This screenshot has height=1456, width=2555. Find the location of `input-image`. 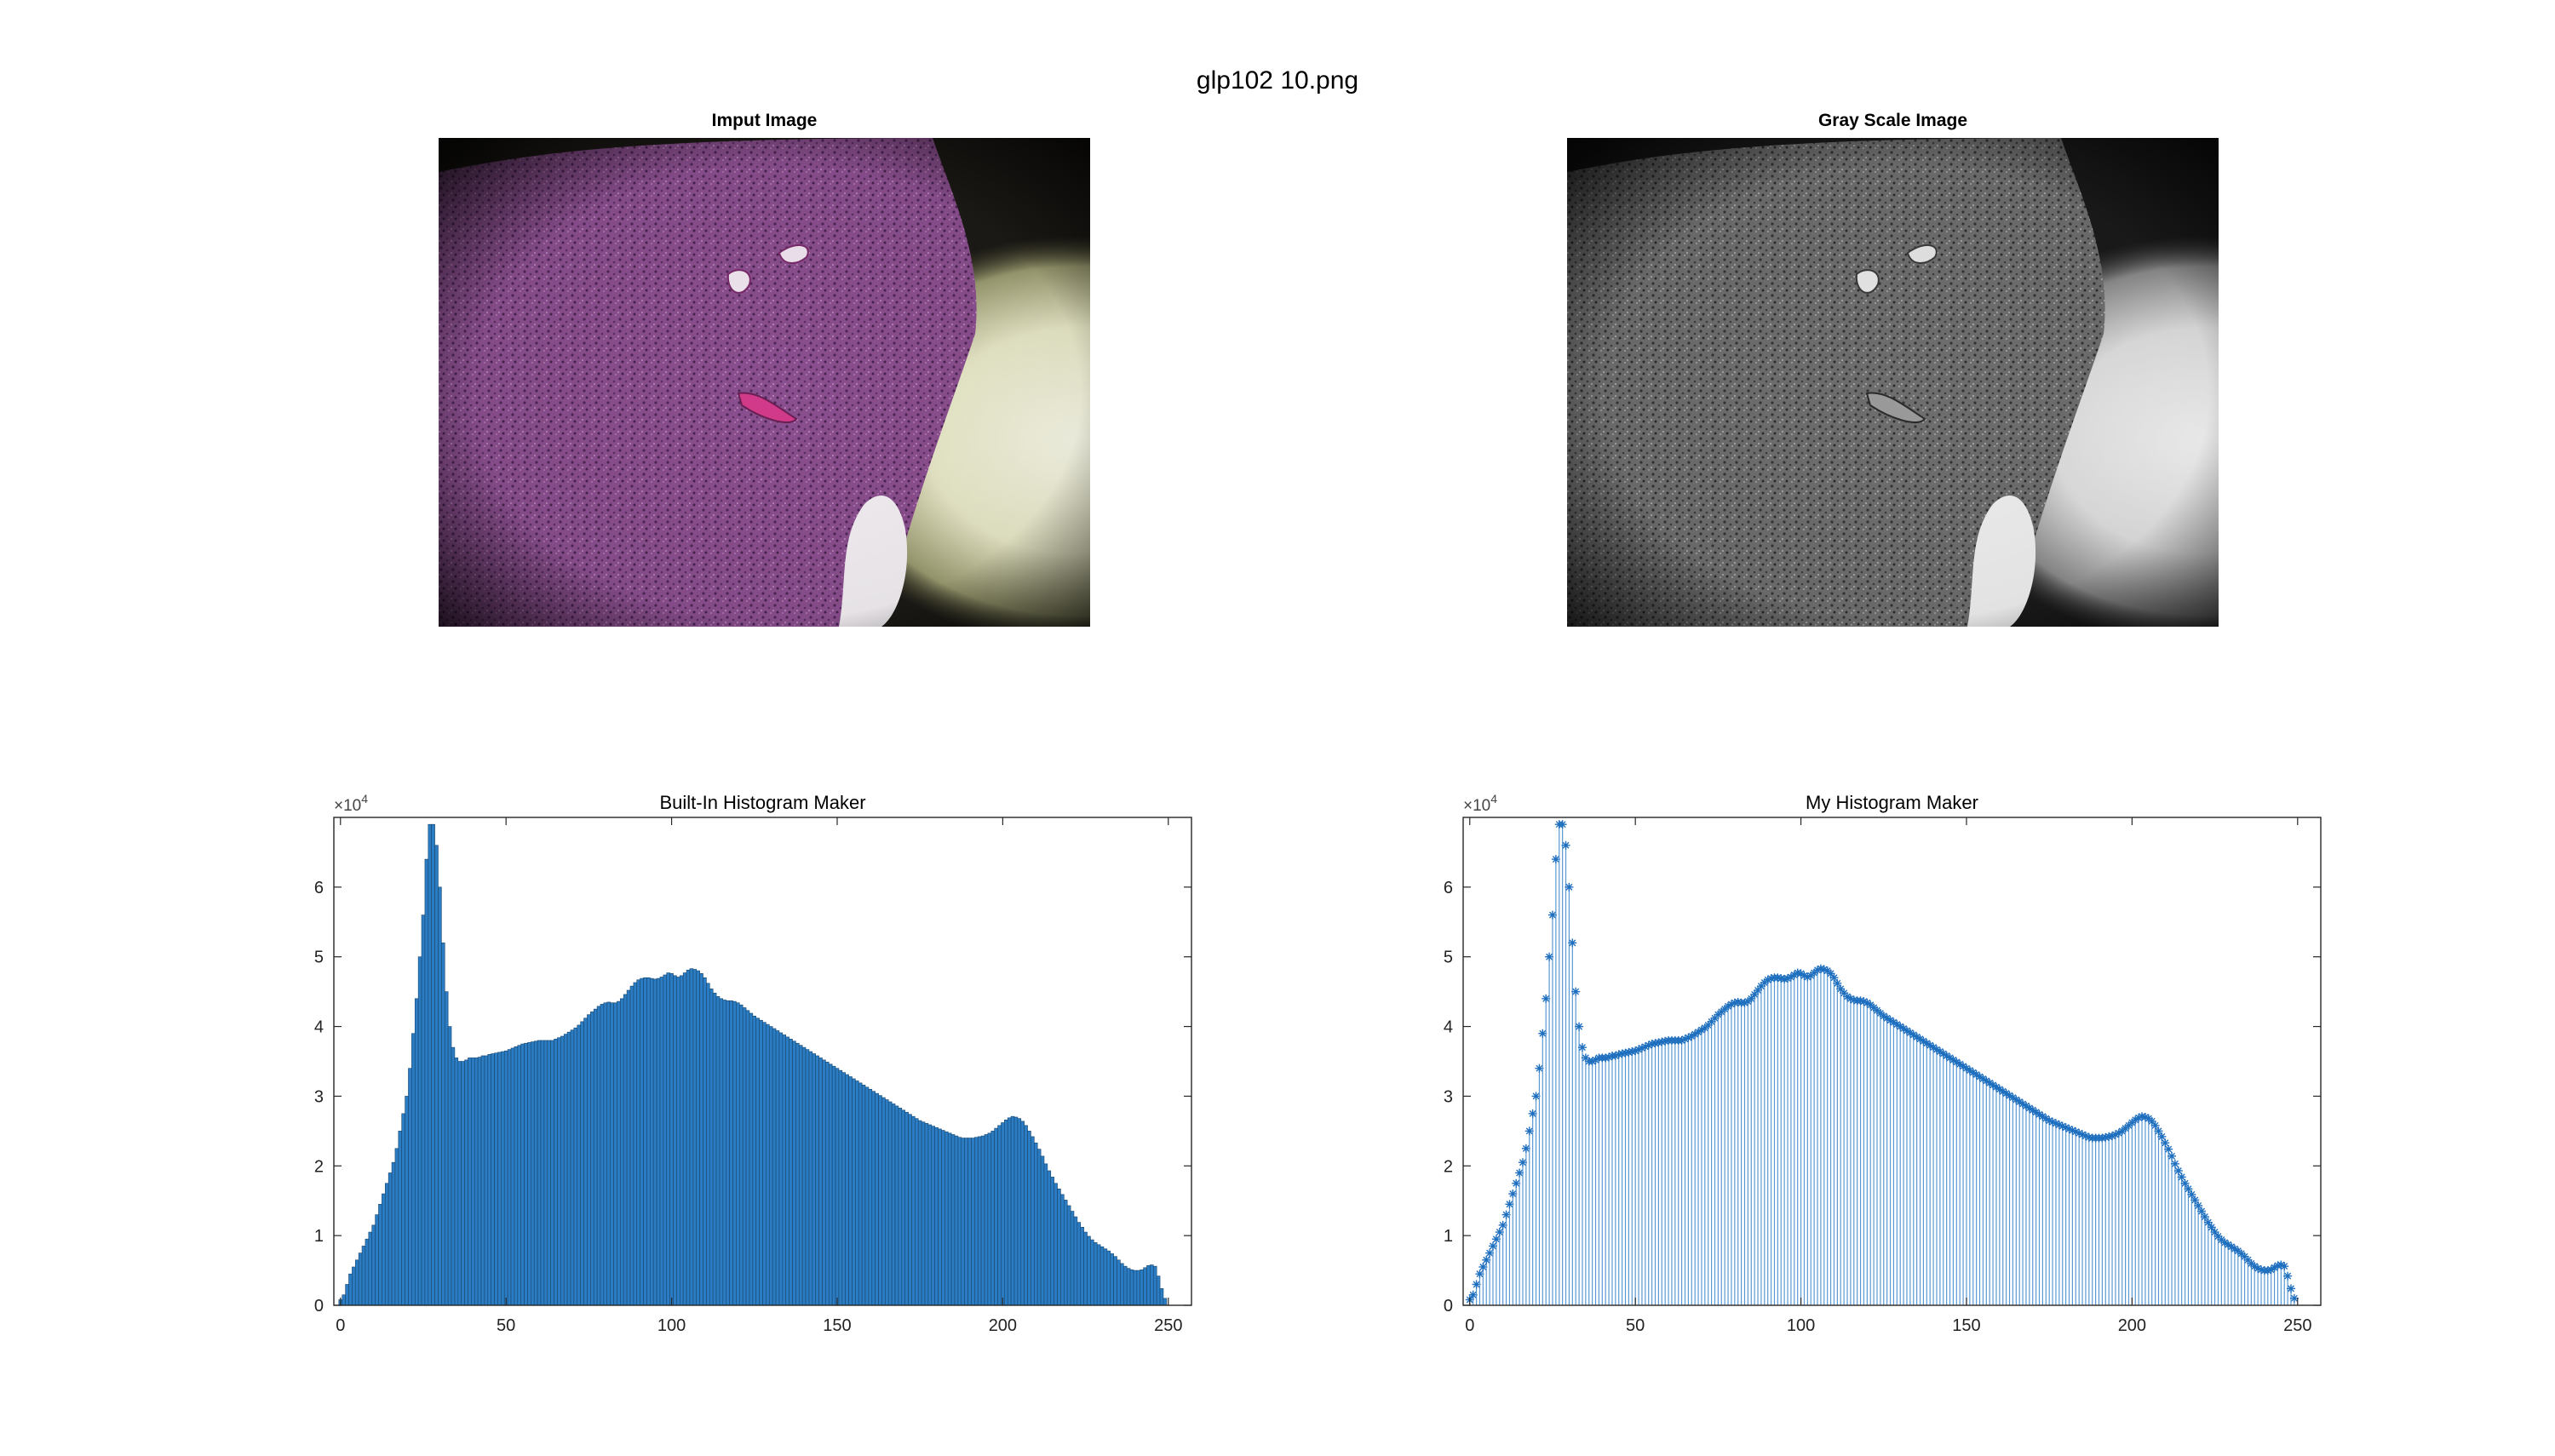

input-image is located at coordinates (764, 383).